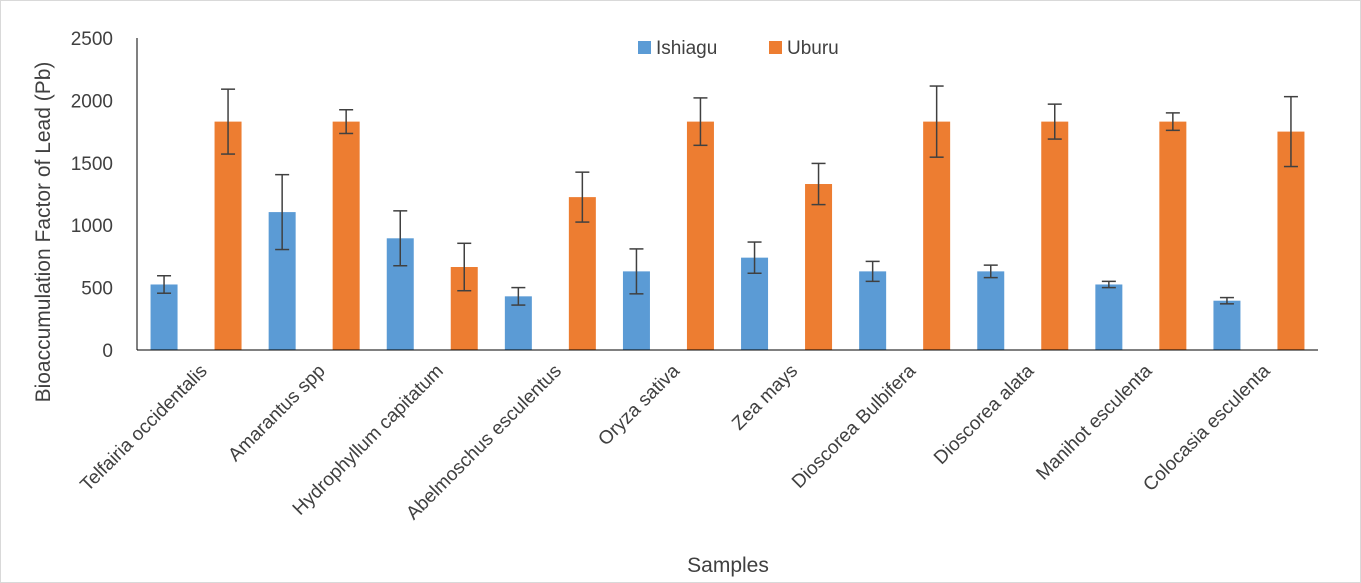 The image size is (1361, 583). Describe the element at coordinates (107, 351) in the screenshot. I see `y-tick-label: 0` at that location.